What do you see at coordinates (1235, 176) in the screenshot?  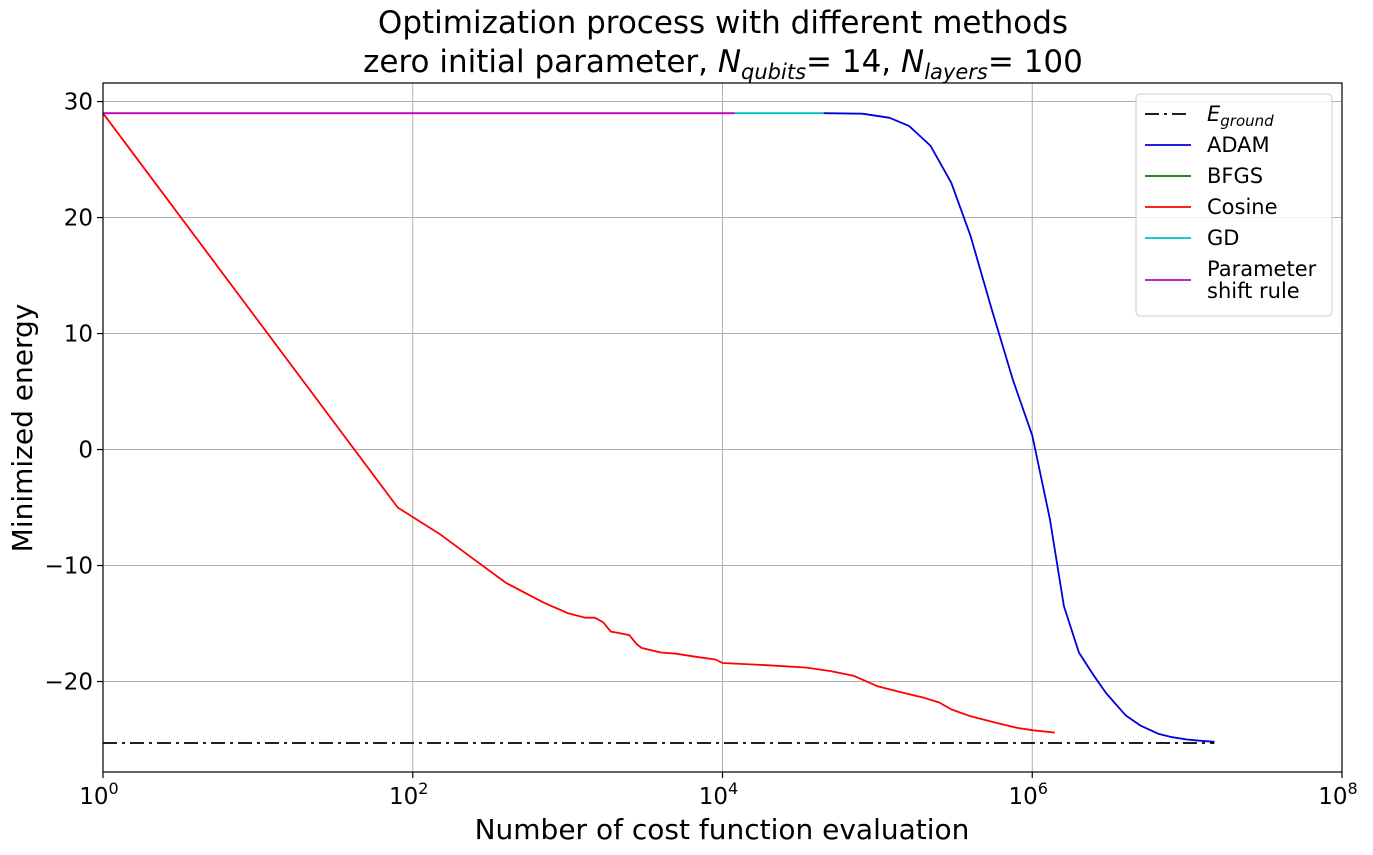 I see `legend-label-bfgs: BFGS` at bounding box center [1235, 176].